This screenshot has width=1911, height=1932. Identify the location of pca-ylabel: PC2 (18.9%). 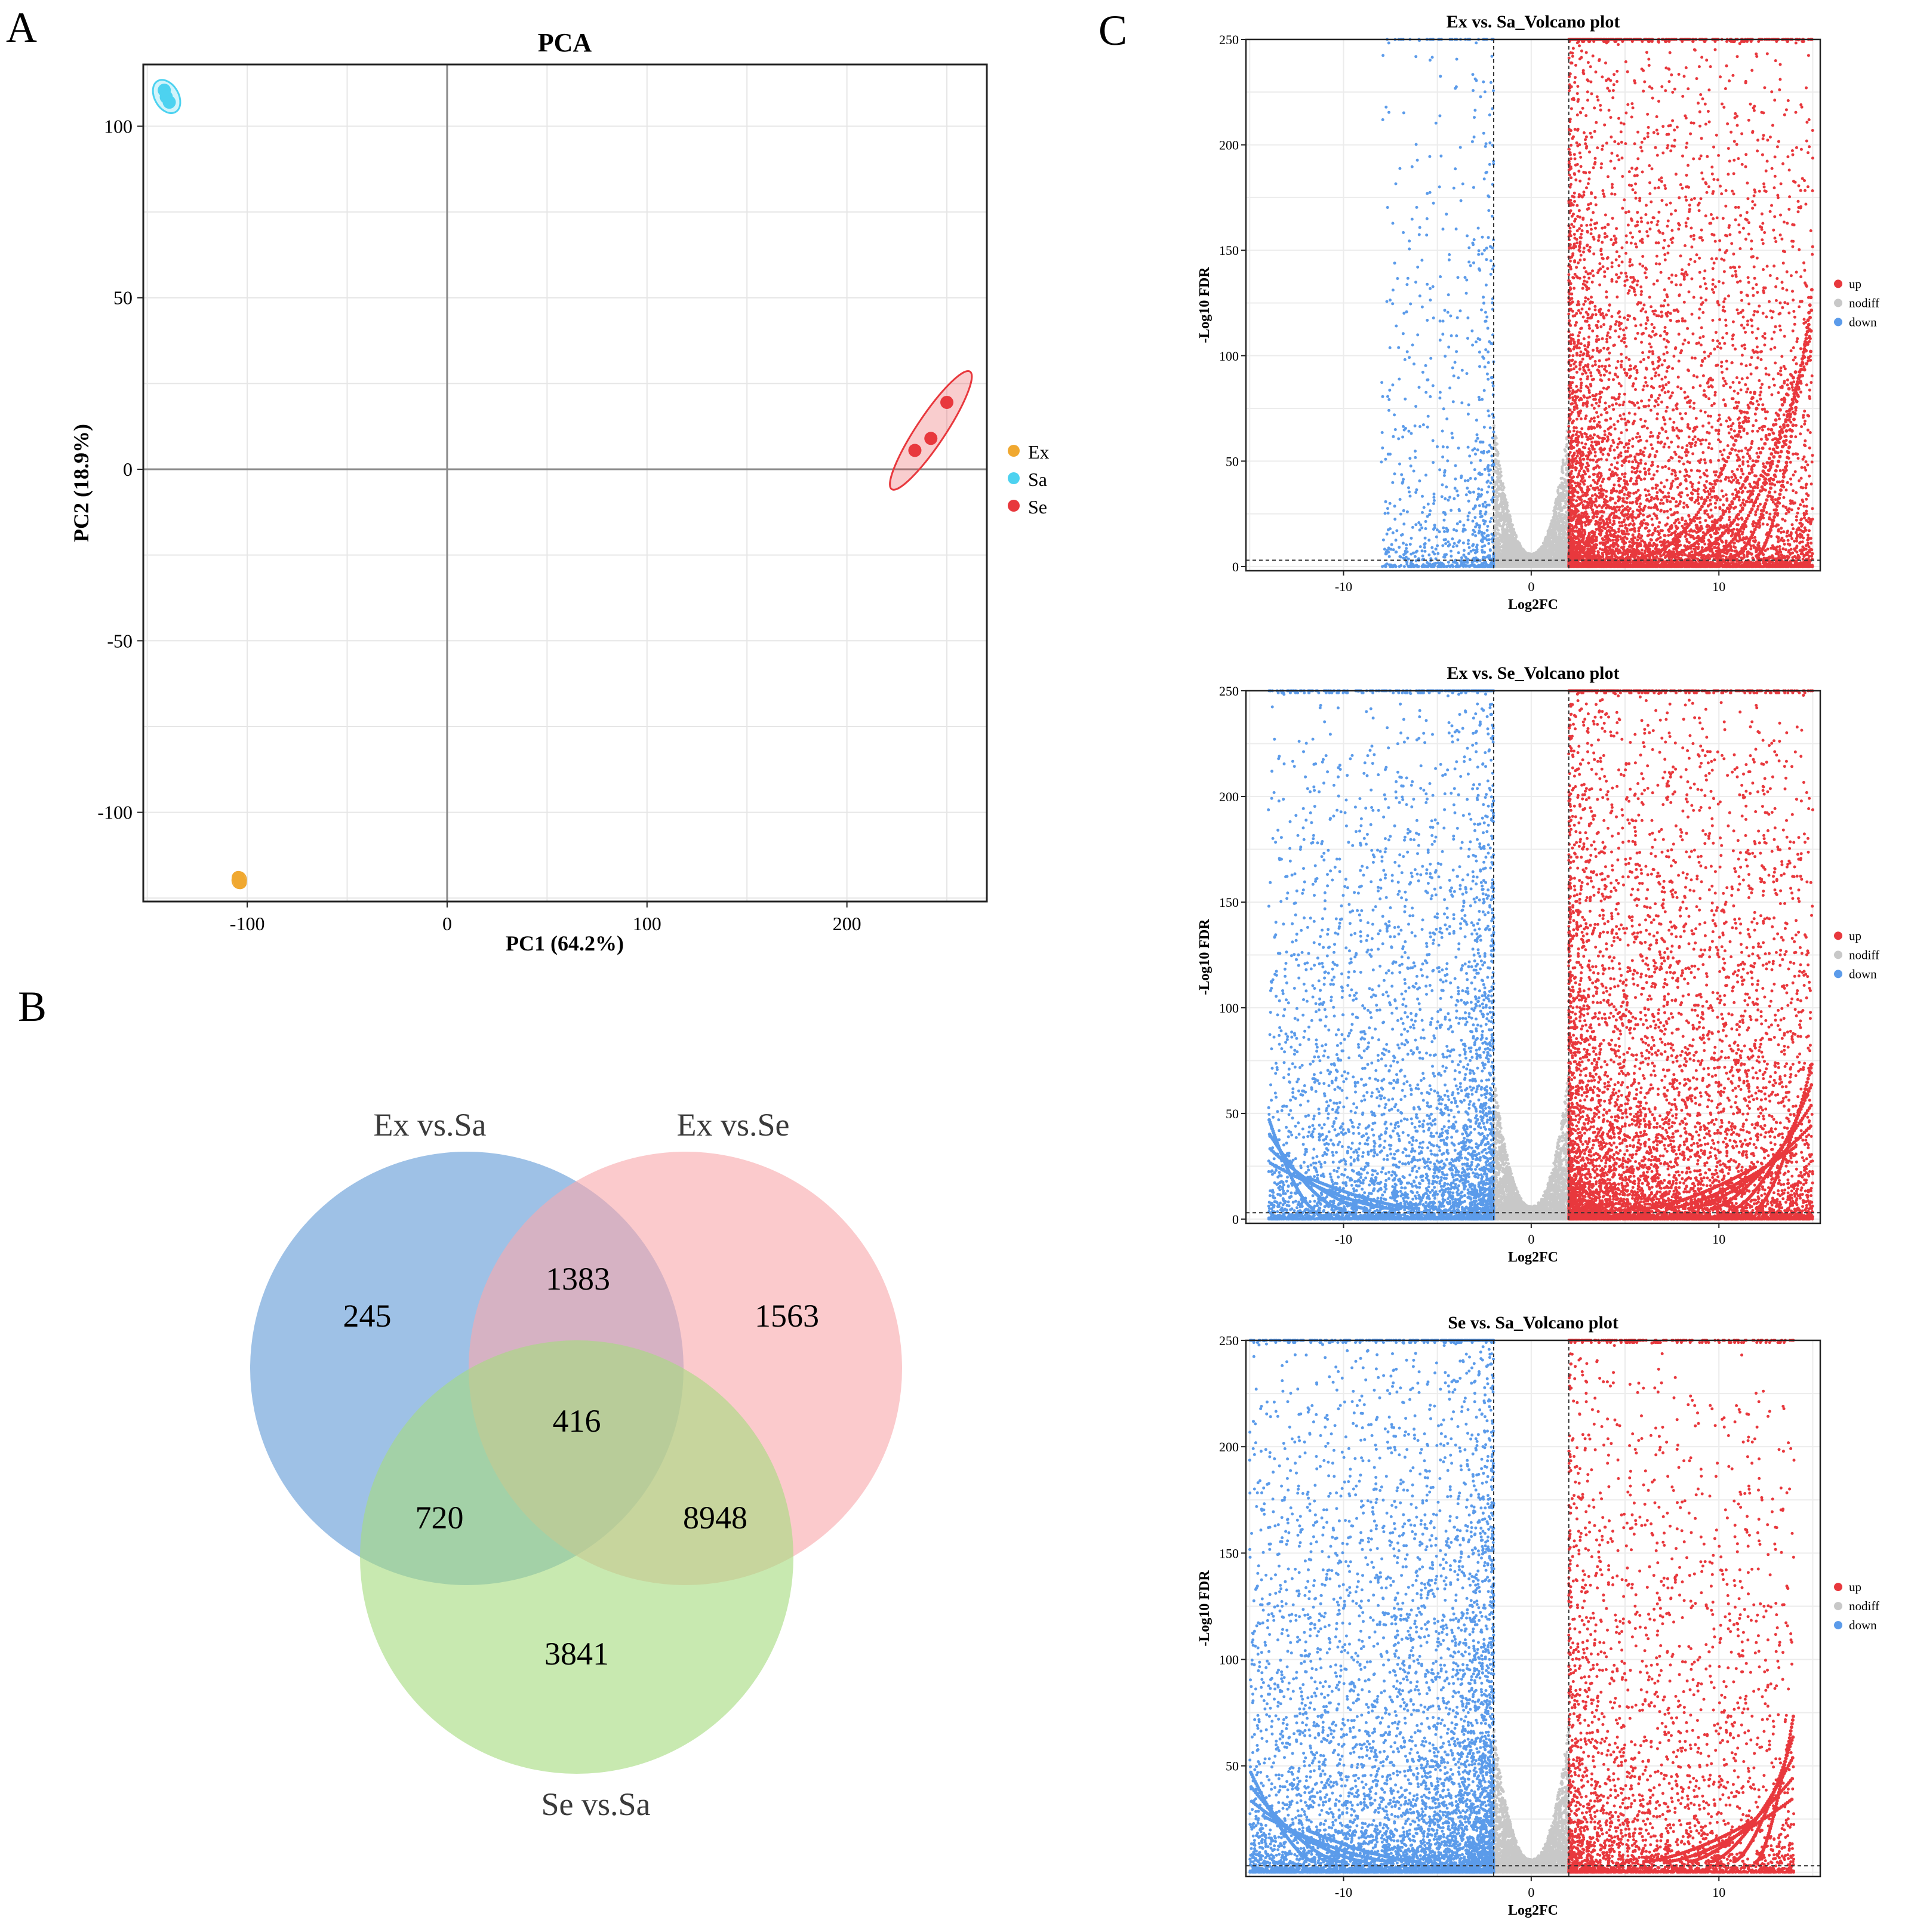
(81, 483).